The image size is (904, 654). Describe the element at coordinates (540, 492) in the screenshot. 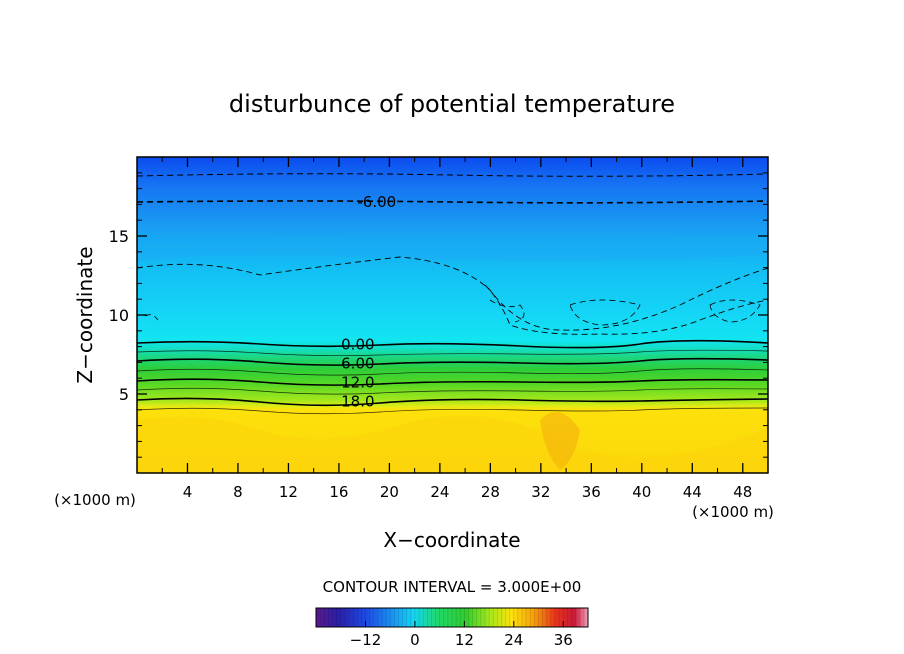

I see `x-tick-label: 32` at that location.